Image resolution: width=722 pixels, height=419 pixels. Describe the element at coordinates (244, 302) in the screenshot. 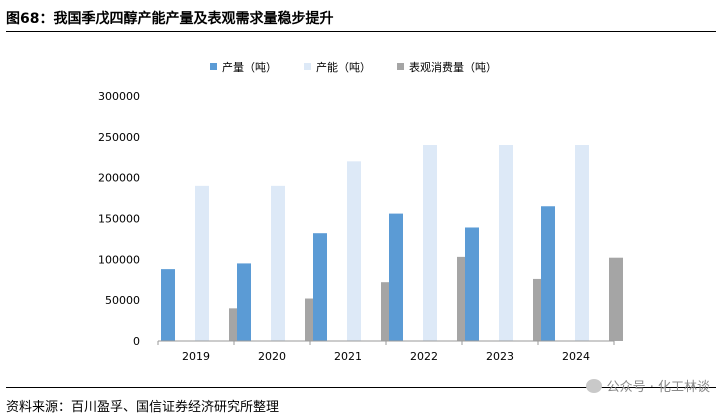

I see `bar-series1-2020` at that location.